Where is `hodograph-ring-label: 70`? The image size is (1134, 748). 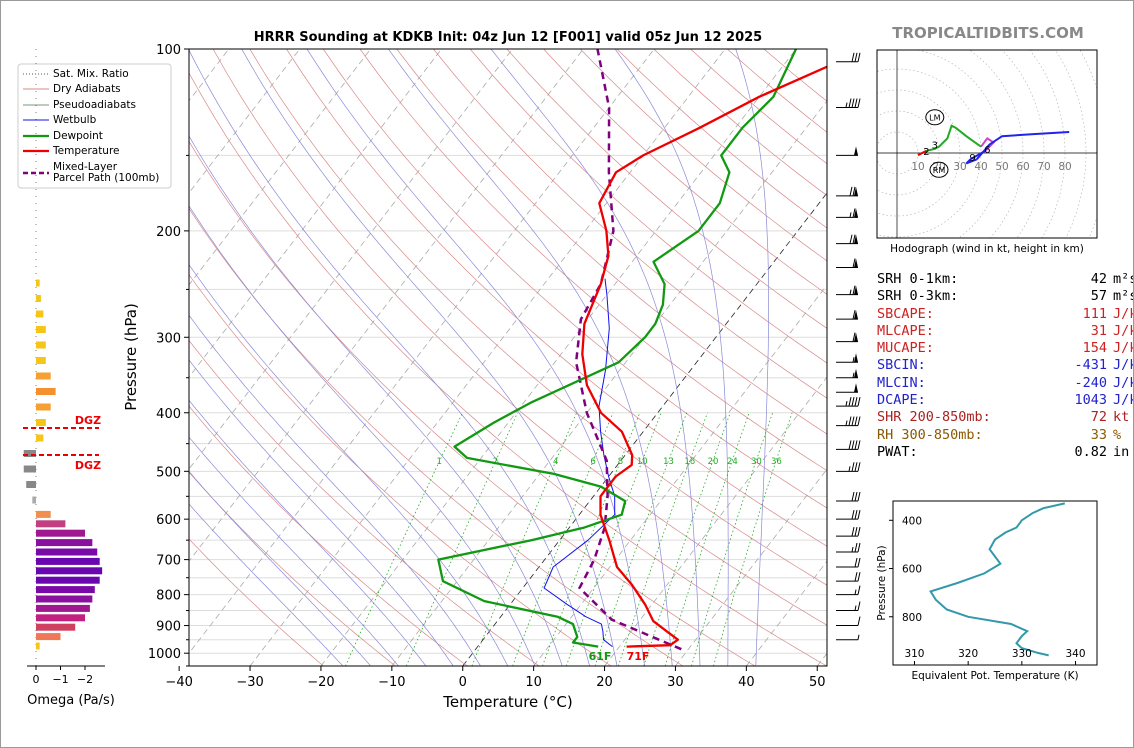
hodograph-ring-label: 70 is located at coordinates (1043, 167).